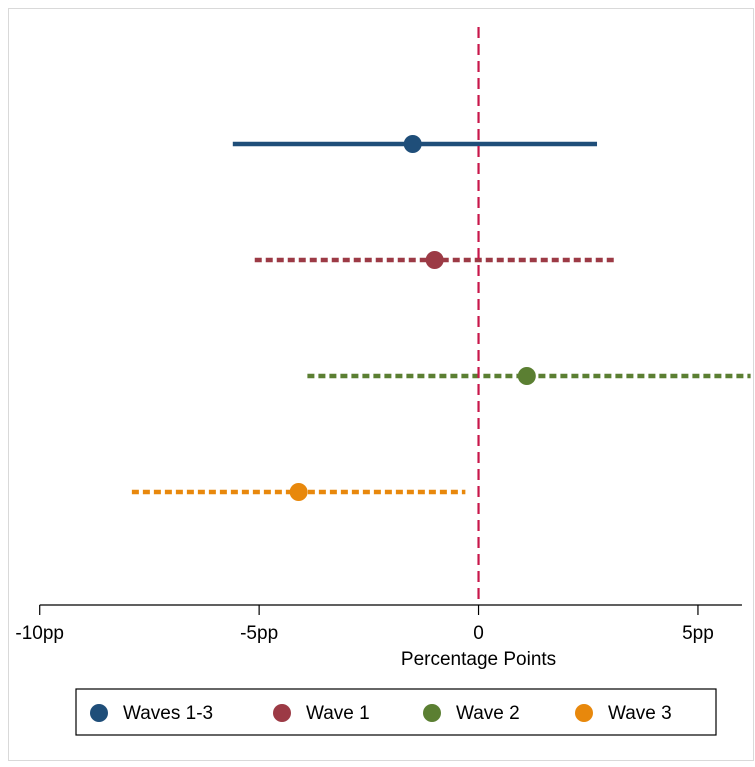 The height and width of the screenshot is (767, 755). What do you see at coordinates (39, 633) in the screenshot?
I see `x-tick-label-10pp: -10pp` at bounding box center [39, 633].